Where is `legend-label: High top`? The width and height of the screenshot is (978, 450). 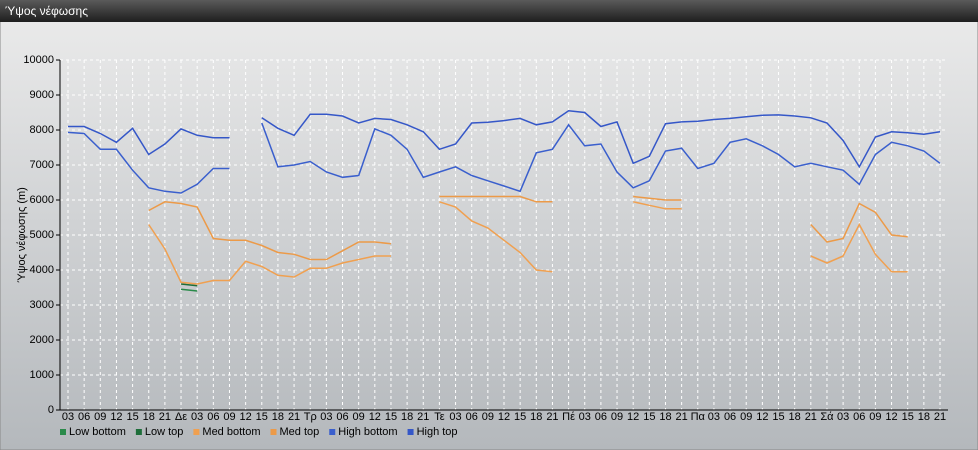 legend-label: High top is located at coordinates (437, 432).